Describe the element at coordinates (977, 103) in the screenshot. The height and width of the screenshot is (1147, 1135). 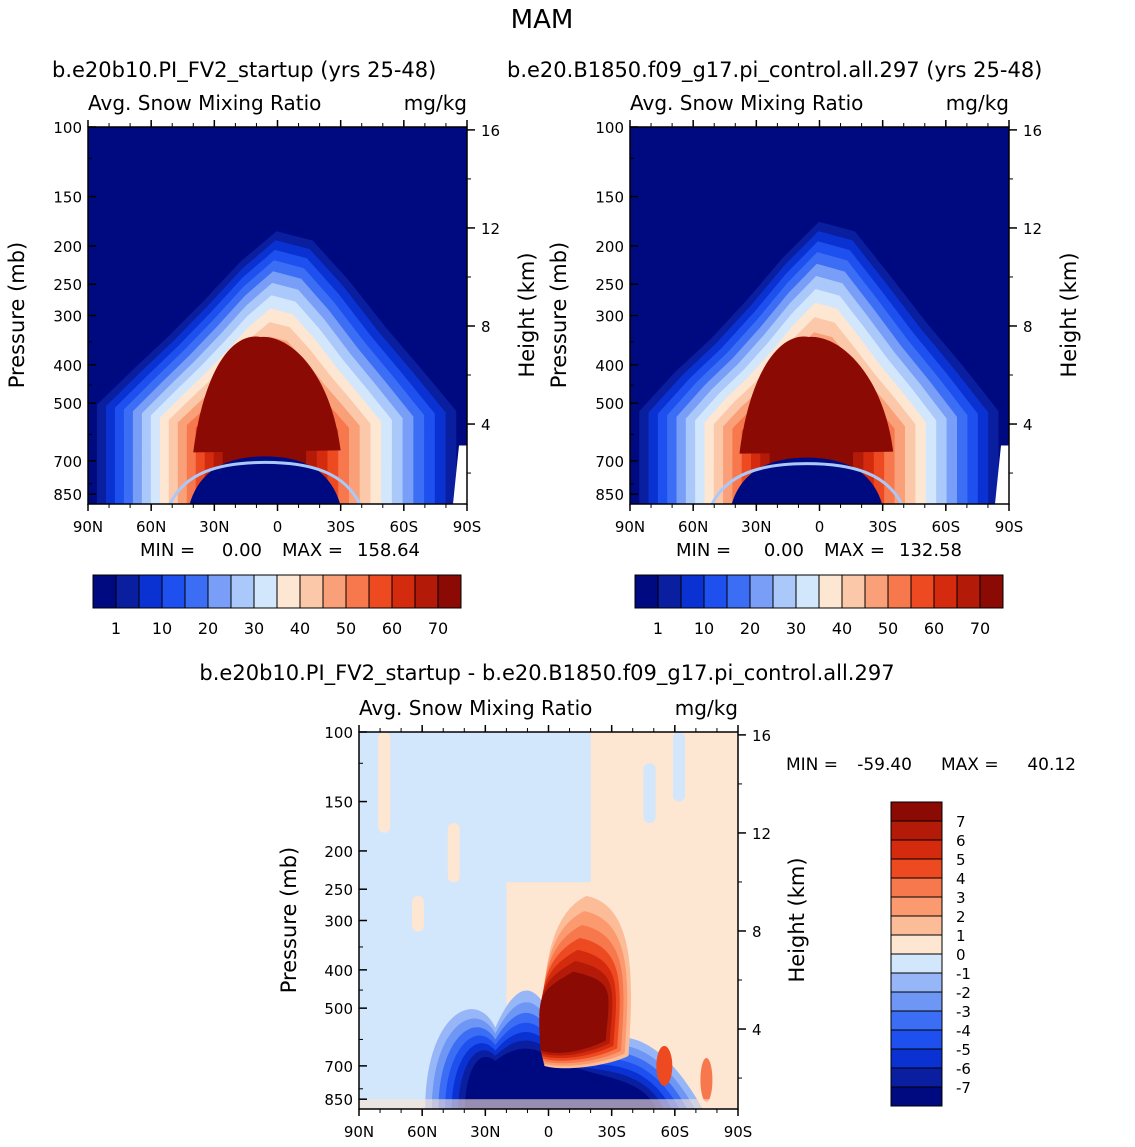
I see `right-plot-units: mg/kg` at that location.